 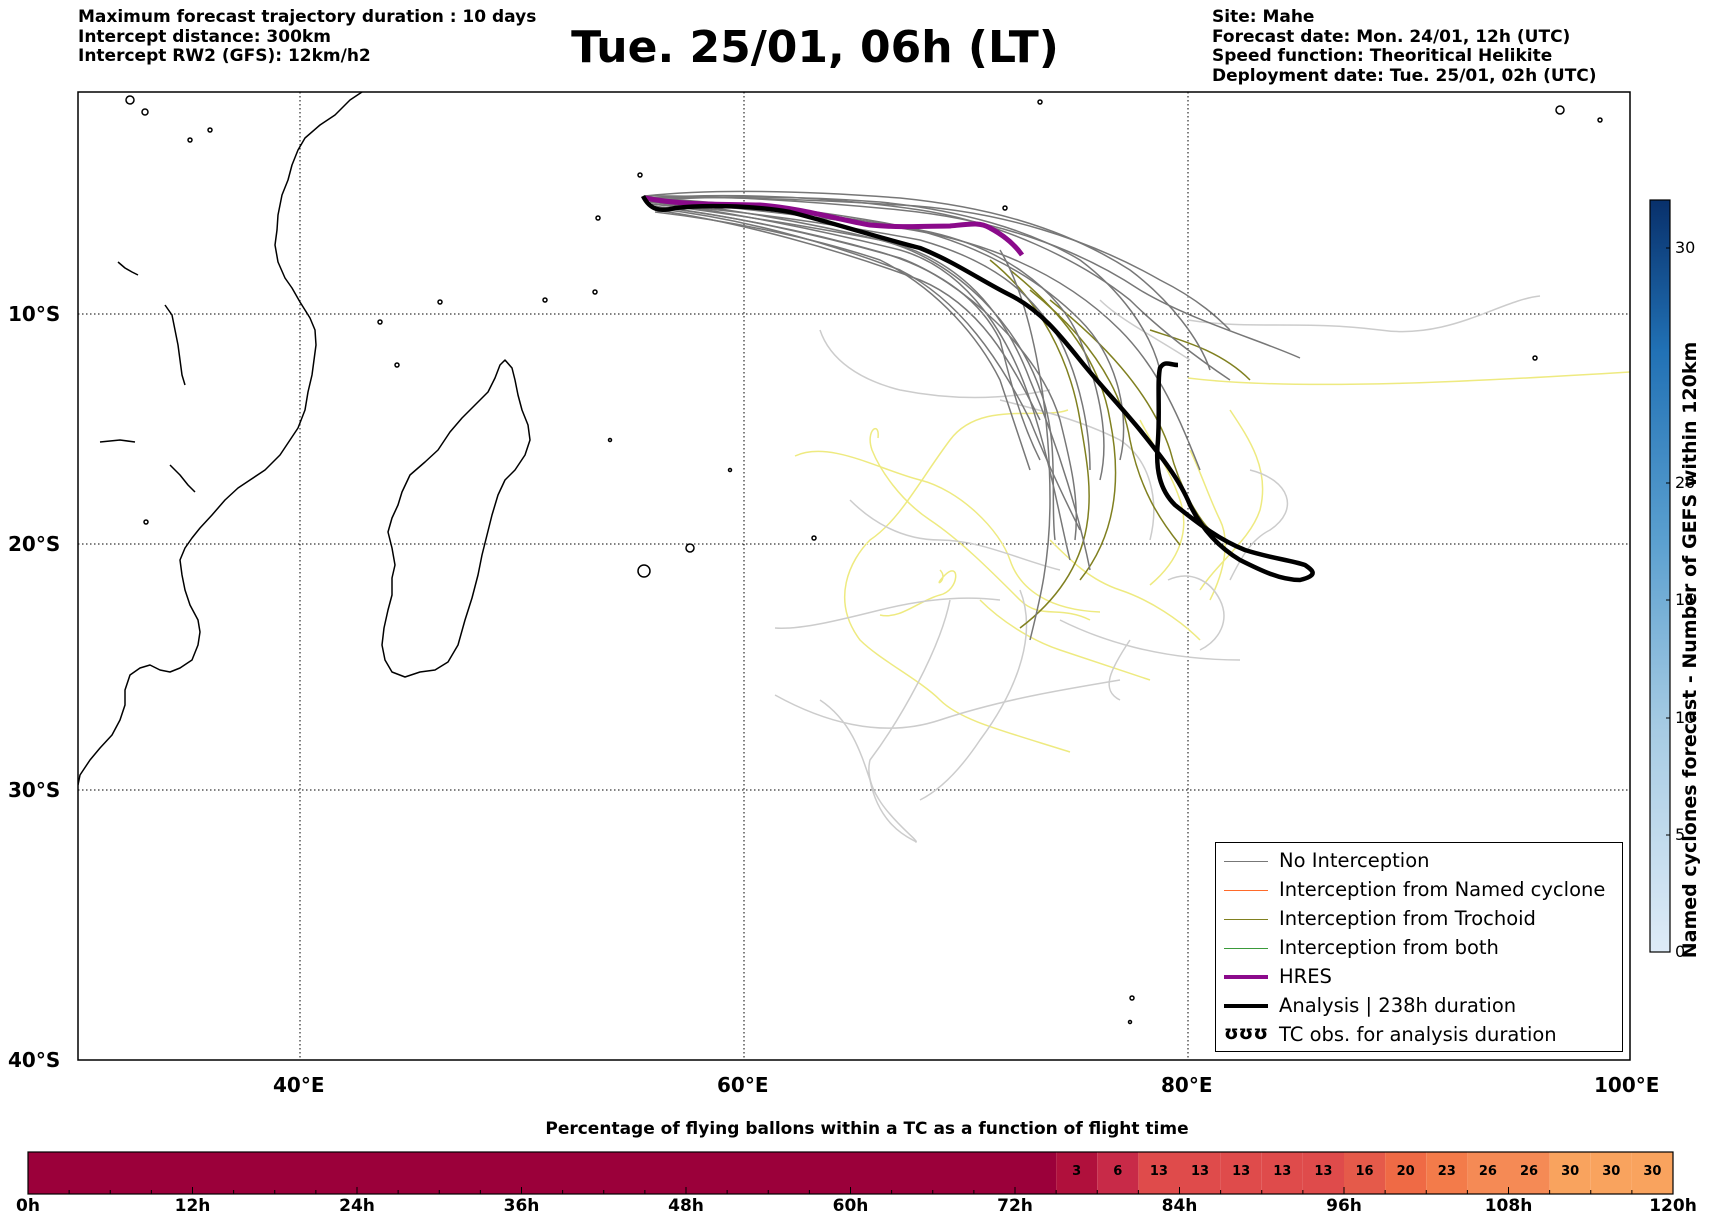 What do you see at coordinates (1246, 861) in the screenshot?
I see `grey-line-icon` at bounding box center [1246, 861].